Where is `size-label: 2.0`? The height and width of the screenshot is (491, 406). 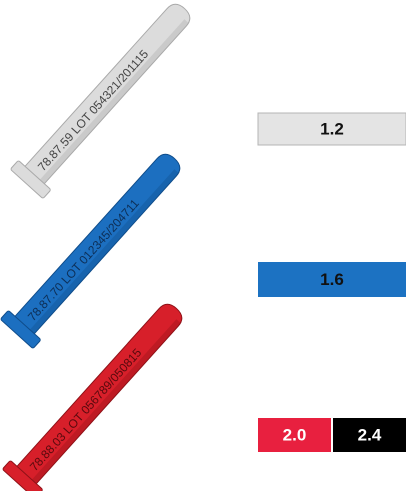 size-label: 2.0 is located at coordinates (295, 434).